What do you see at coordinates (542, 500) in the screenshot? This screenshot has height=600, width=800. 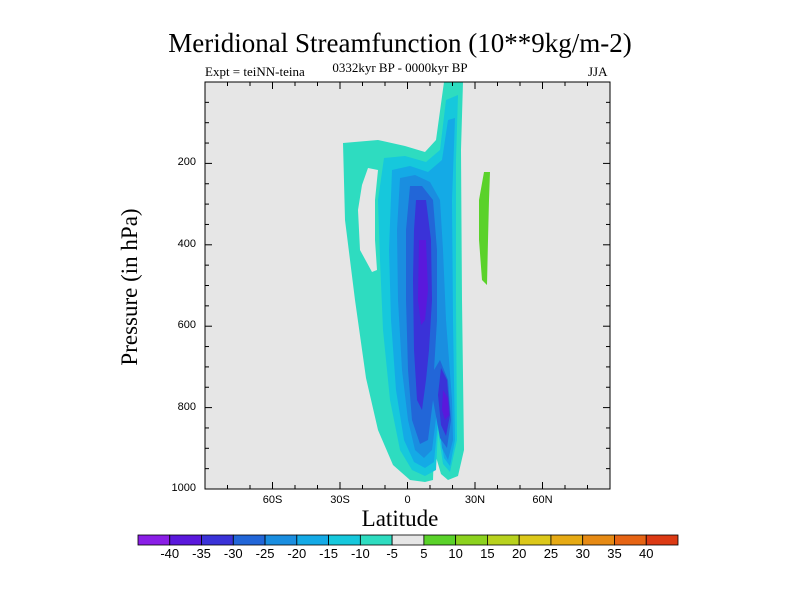 I see `x-tick-label: 60N` at bounding box center [542, 500].